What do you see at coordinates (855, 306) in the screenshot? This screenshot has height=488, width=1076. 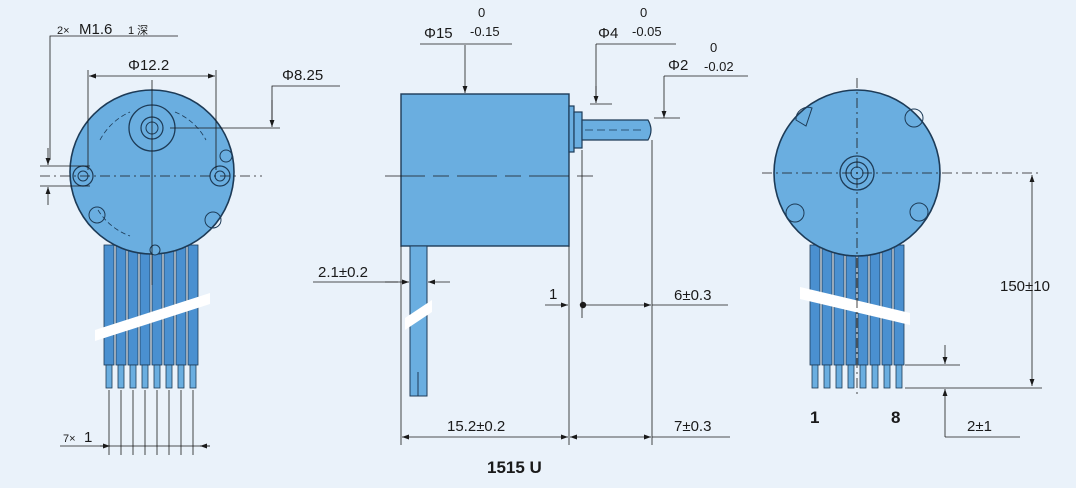 I see `right-break-band` at bounding box center [855, 306].